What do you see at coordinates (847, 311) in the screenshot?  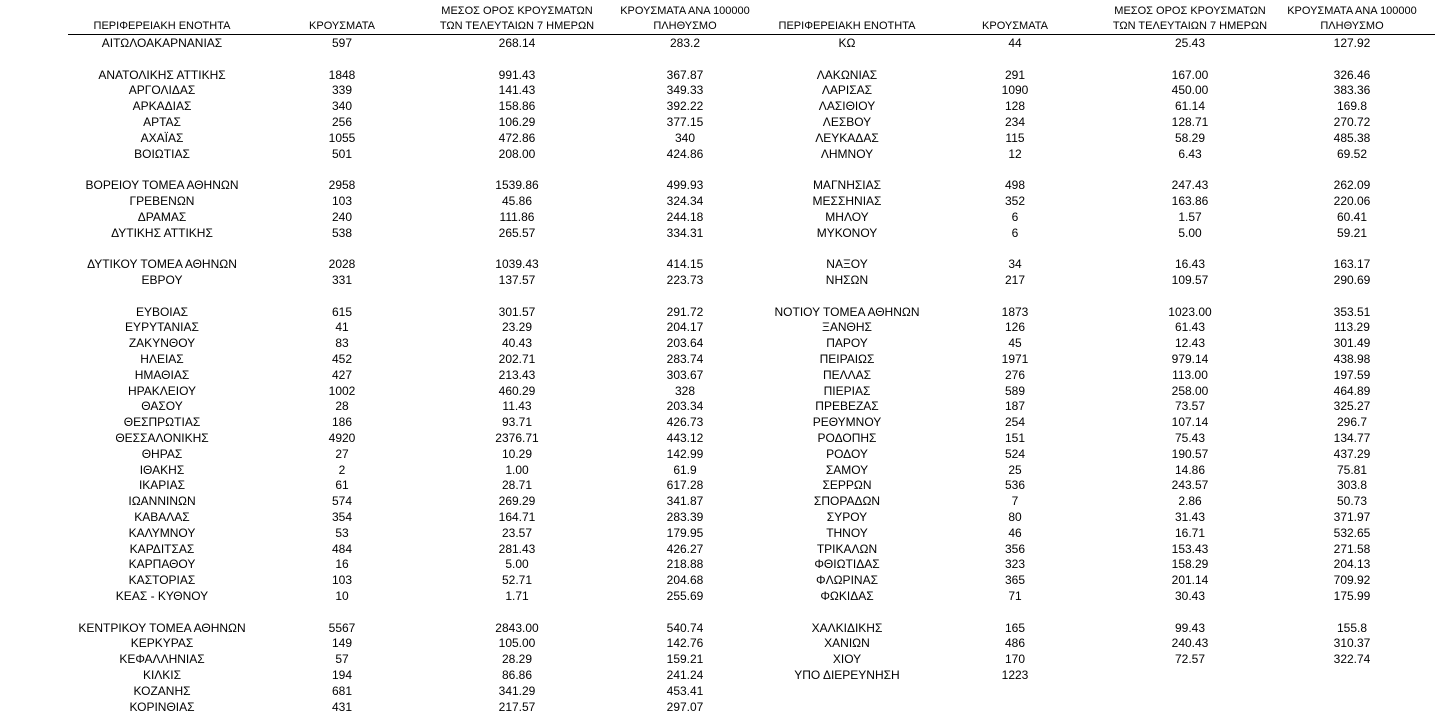 I see `region-name: ΝΟΤΙΟΥ ΤΟΜΕΑ ΑΘΗΝΩΝ` at bounding box center [847, 311].